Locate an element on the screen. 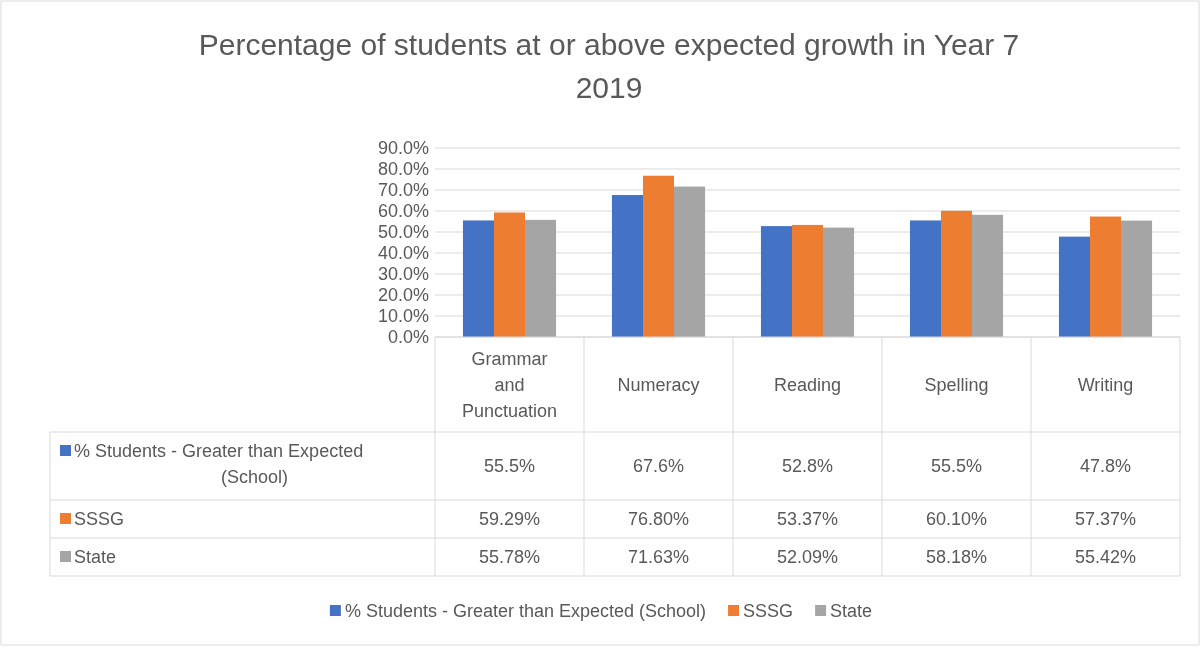 This screenshot has width=1202, height=648. data-label: 71.63% is located at coordinates (658, 557).